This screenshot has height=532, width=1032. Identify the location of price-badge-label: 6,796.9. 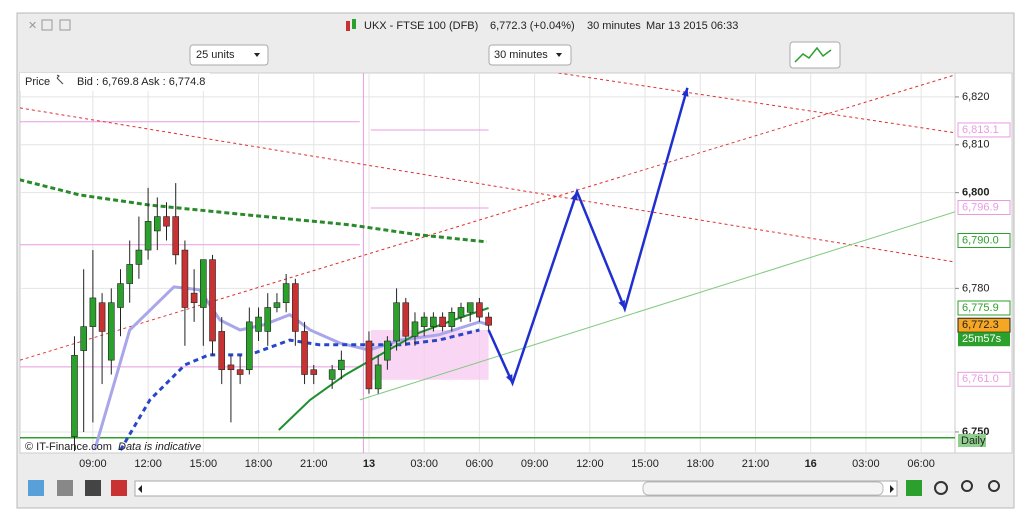
(980, 207).